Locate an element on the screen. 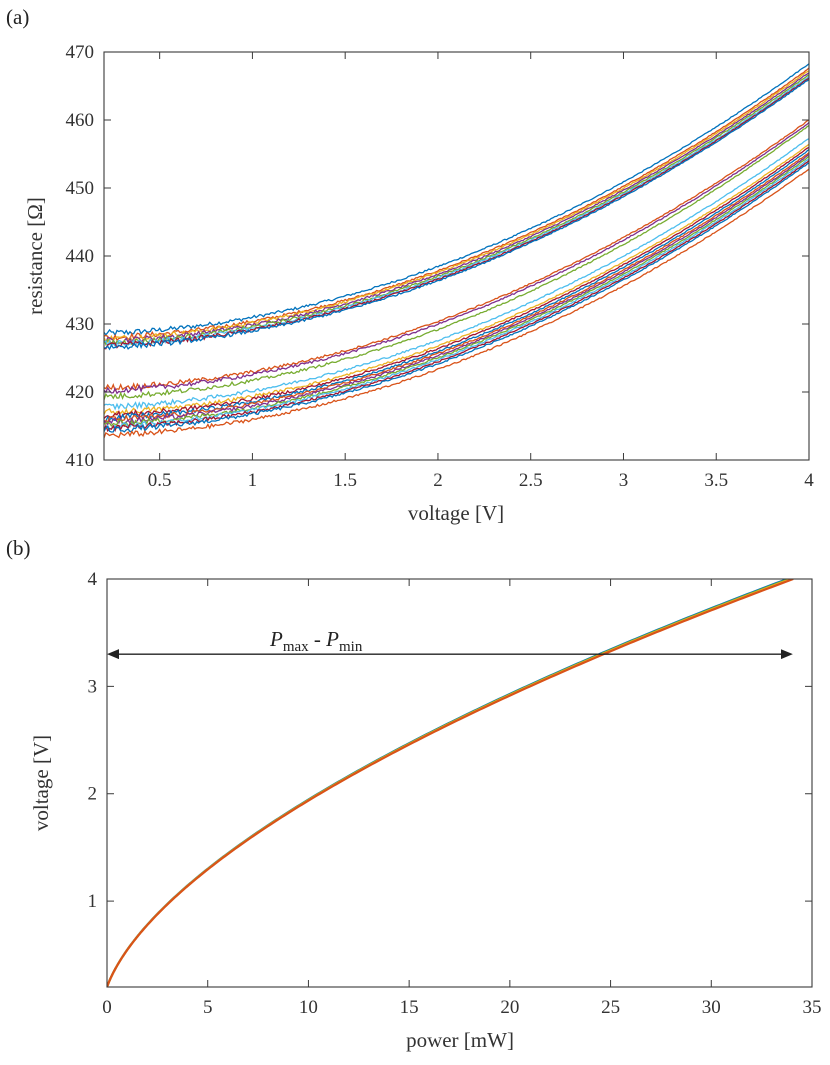 The image size is (830, 1065). panel-a-xtick-label: 2 is located at coordinates (438, 480).